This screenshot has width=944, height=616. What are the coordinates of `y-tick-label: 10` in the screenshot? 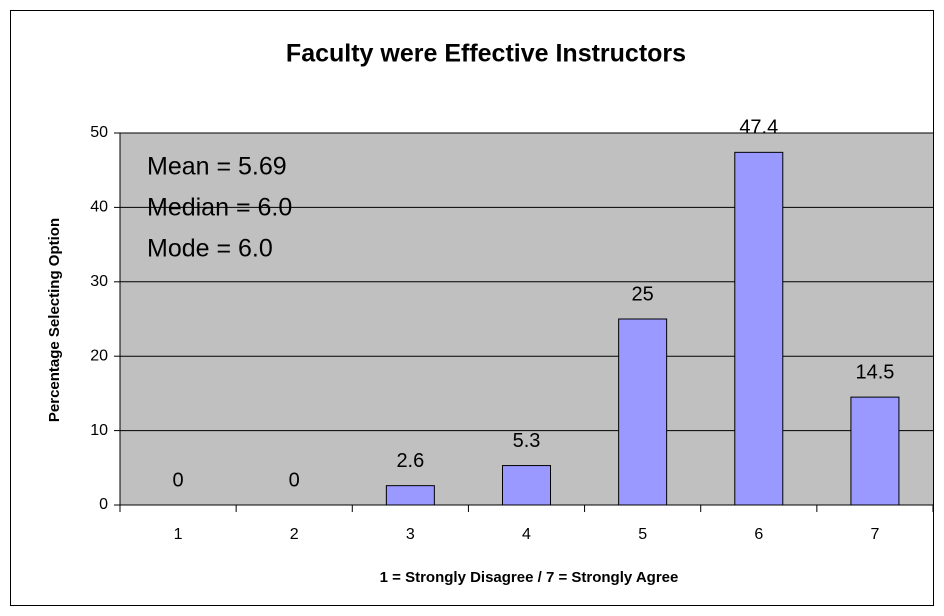 It's located at (99, 430).